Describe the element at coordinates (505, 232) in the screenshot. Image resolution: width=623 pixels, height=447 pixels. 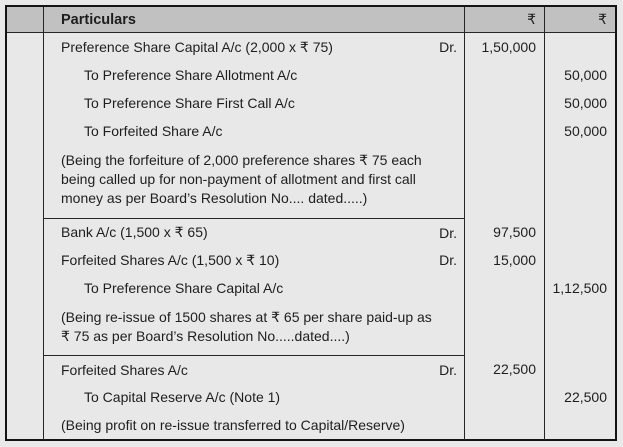
I see `debit-amount: 97,500` at that location.